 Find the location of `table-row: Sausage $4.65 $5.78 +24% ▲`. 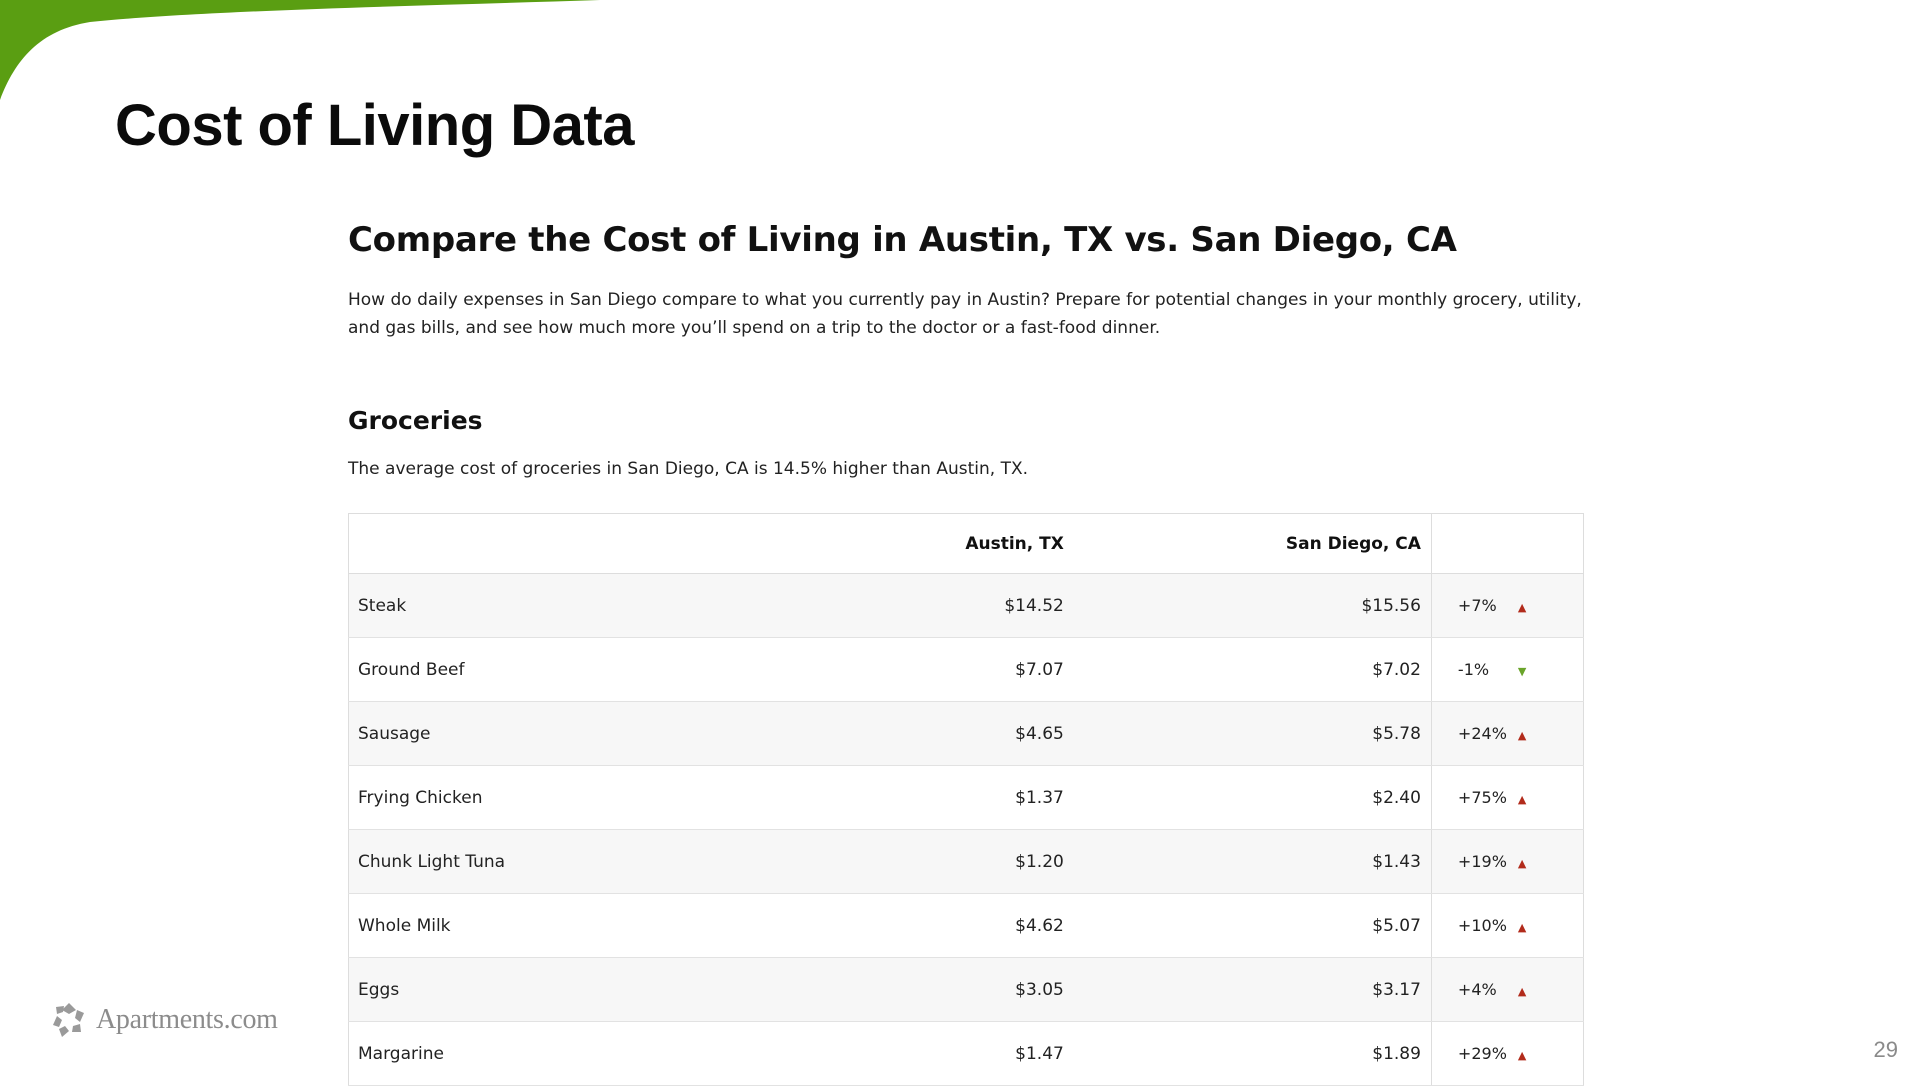

table-row: Sausage $4.65 $5.78 +24% ▲ is located at coordinates (966, 733).